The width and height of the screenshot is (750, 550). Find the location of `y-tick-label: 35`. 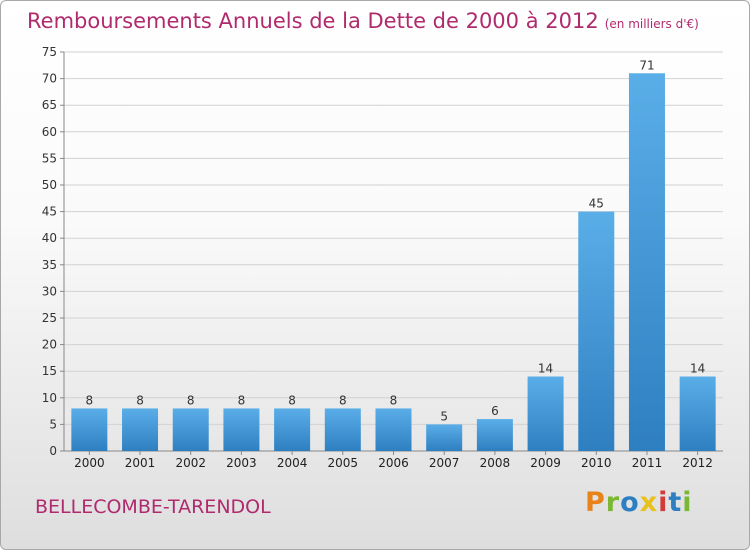

y-tick-label: 35 is located at coordinates (49, 265).